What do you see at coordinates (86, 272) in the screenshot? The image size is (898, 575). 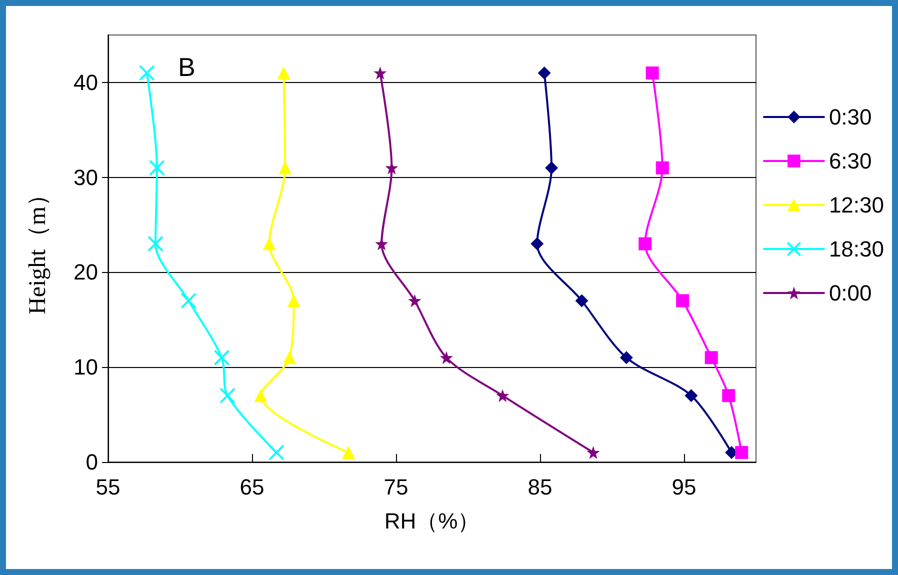 I see `y-tick-label: 20` at bounding box center [86, 272].